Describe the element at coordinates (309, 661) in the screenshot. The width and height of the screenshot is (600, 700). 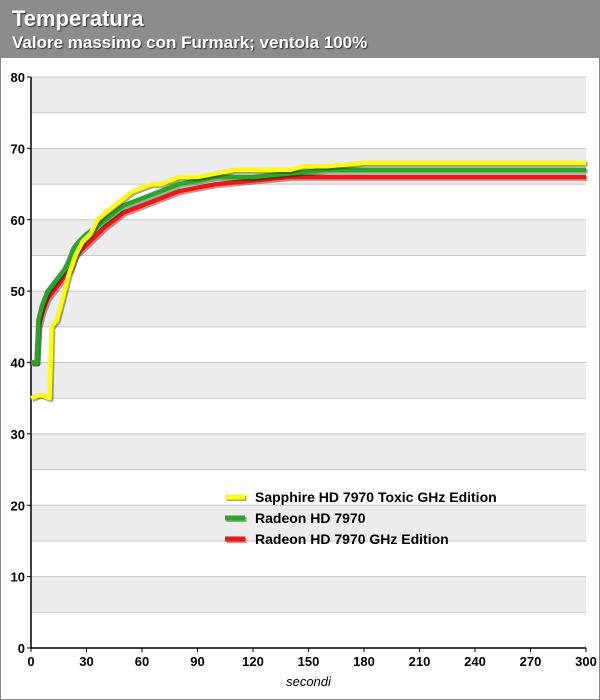
I see `x-tick-label: 150` at that location.